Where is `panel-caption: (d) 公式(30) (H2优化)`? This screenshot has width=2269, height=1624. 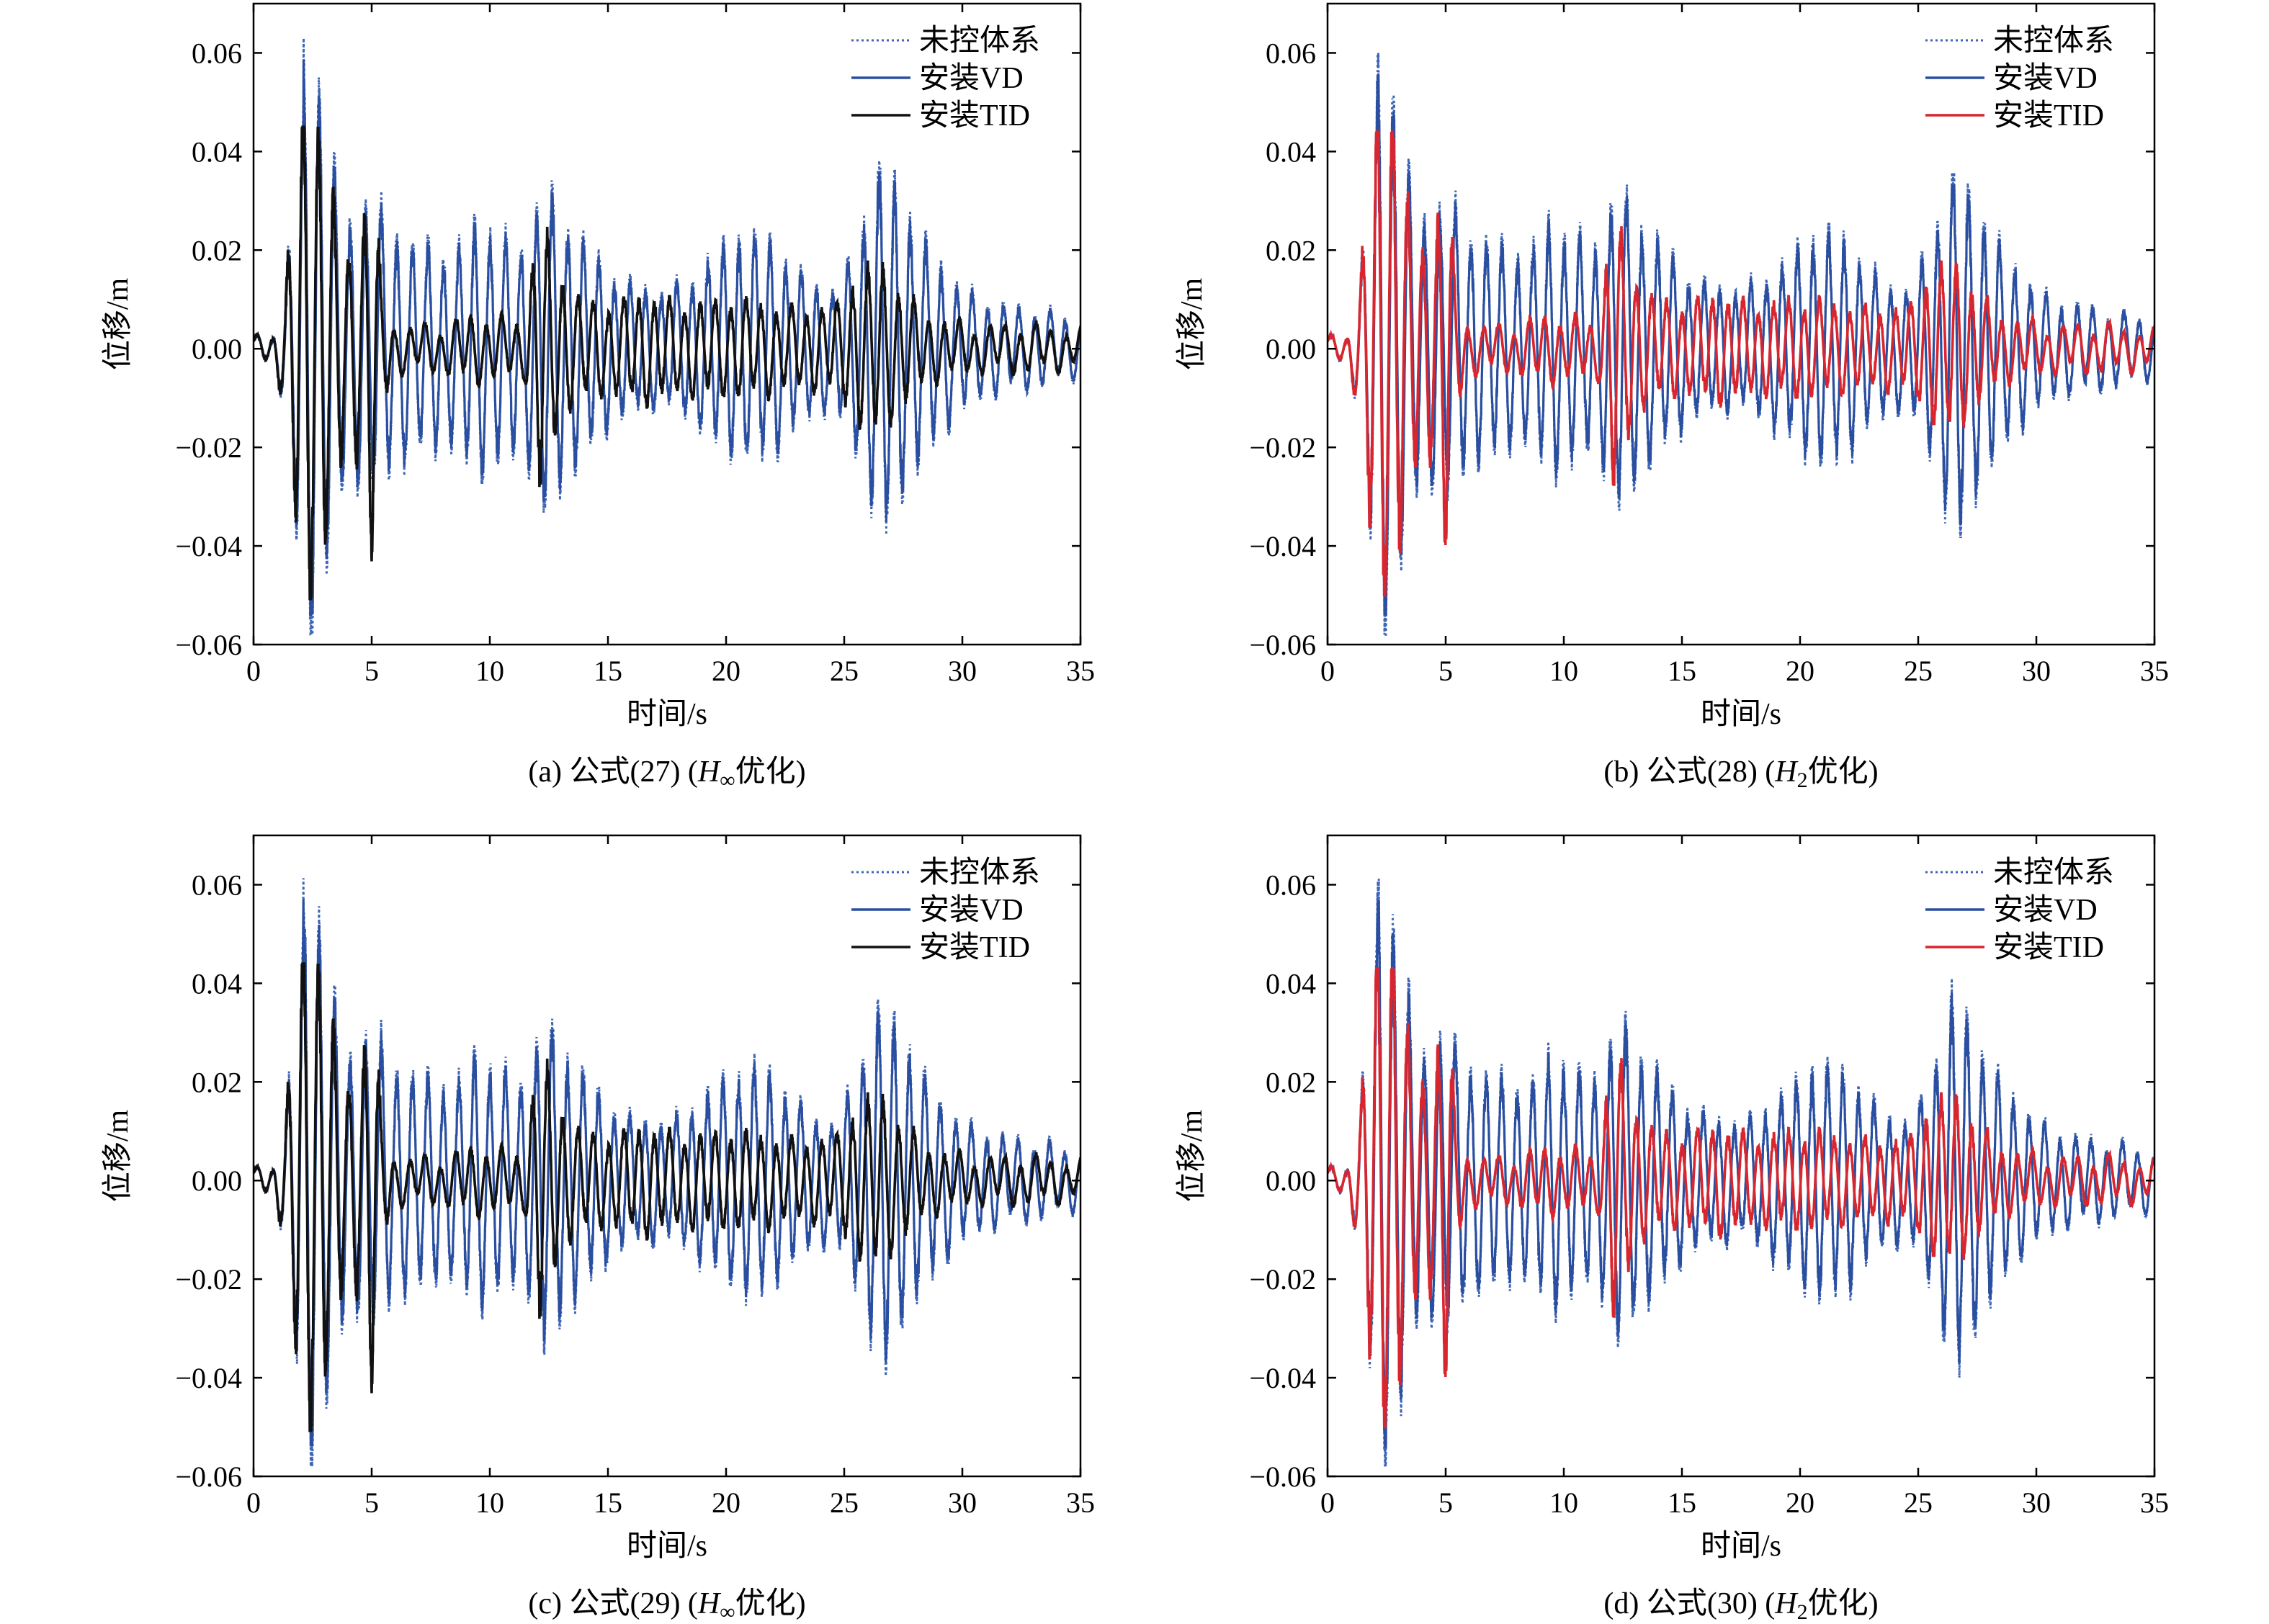
panel-caption: (d) 公式(30) (H2优化) is located at coordinates (1740, 1606).